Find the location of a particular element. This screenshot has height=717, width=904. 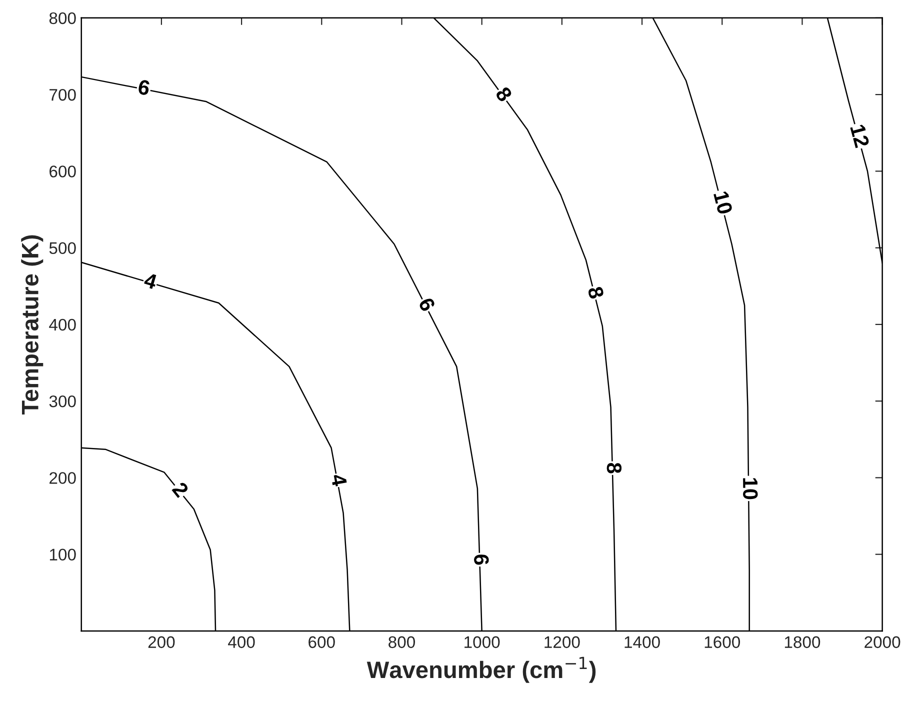

x-tick-label: 1200 is located at coordinates (562, 642).